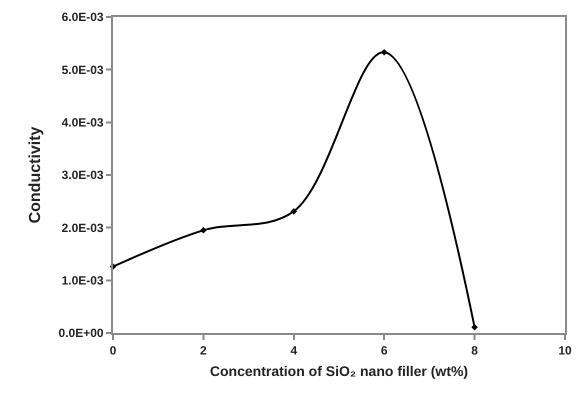 This screenshot has height=406, width=582. What do you see at coordinates (83, 69) in the screenshot?
I see `y-tick-label: 5.0E-03` at bounding box center [83, 69].